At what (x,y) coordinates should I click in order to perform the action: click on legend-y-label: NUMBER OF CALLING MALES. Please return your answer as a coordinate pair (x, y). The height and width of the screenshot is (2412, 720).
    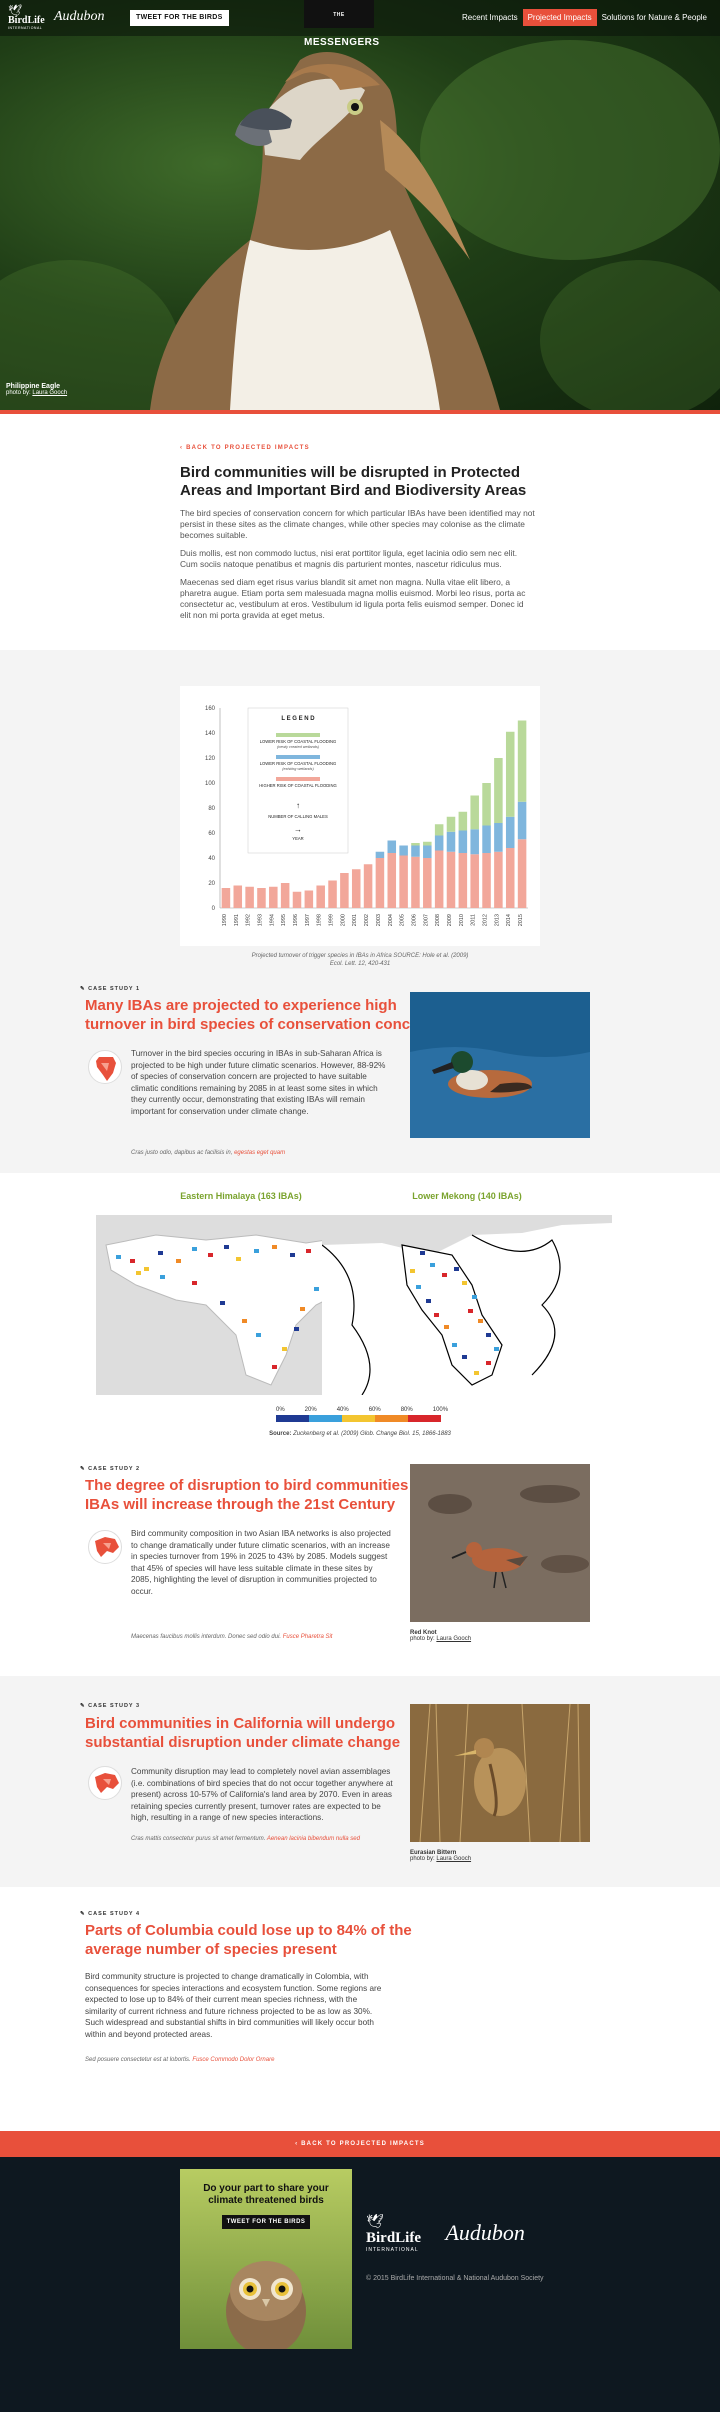
    Looking at the image, I should click on (298, 816).